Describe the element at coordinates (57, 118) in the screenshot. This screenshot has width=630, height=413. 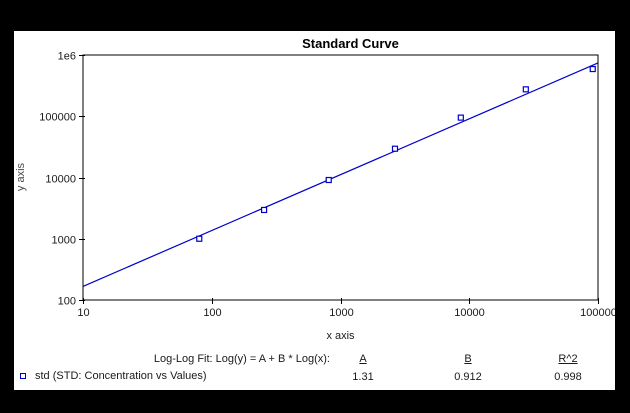
I see `y-tick-label: 100000` at that location.